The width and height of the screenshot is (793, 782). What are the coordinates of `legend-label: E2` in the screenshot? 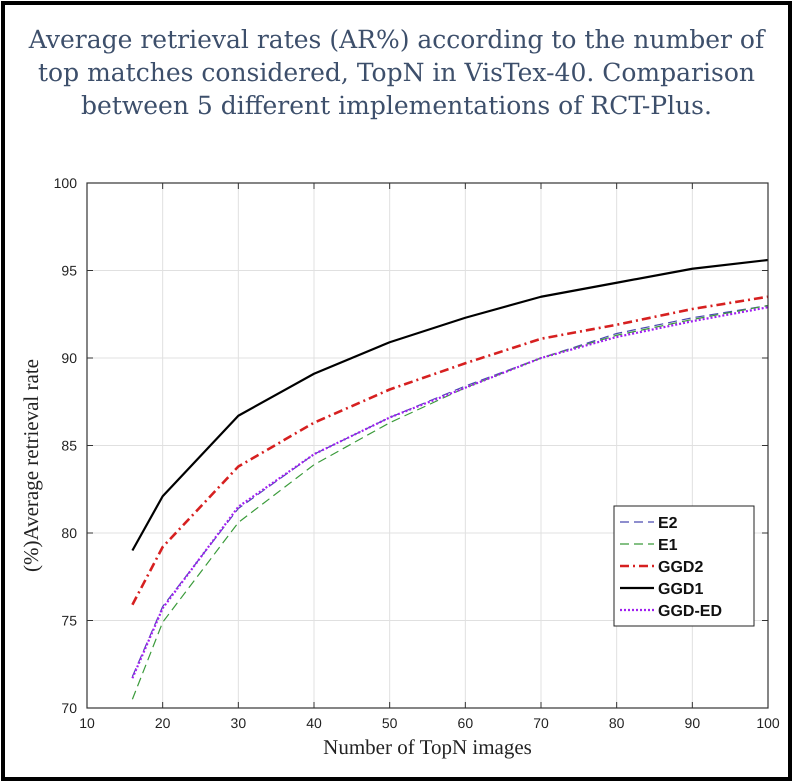 It's located at (668, 523).